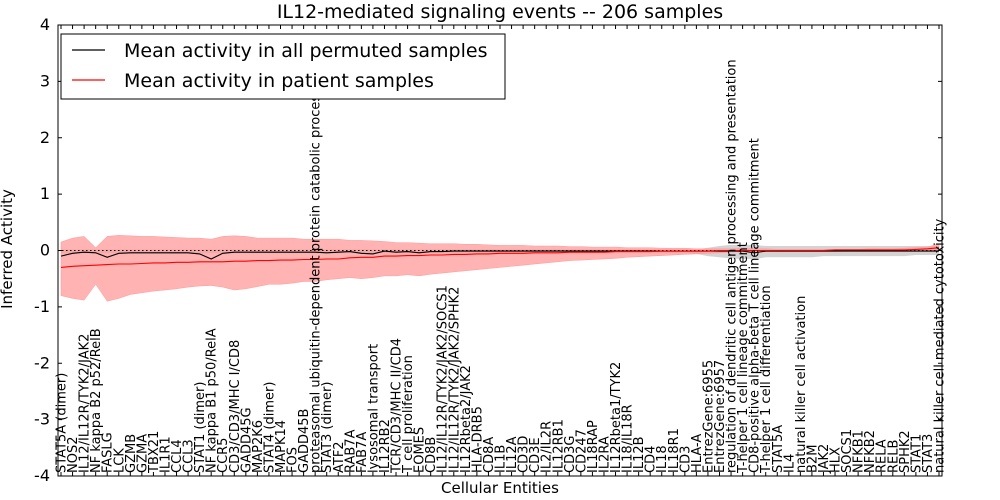 This screenshot has width=1000, height=500. I want to click on y-tick-label: 4, so click(45, 24).